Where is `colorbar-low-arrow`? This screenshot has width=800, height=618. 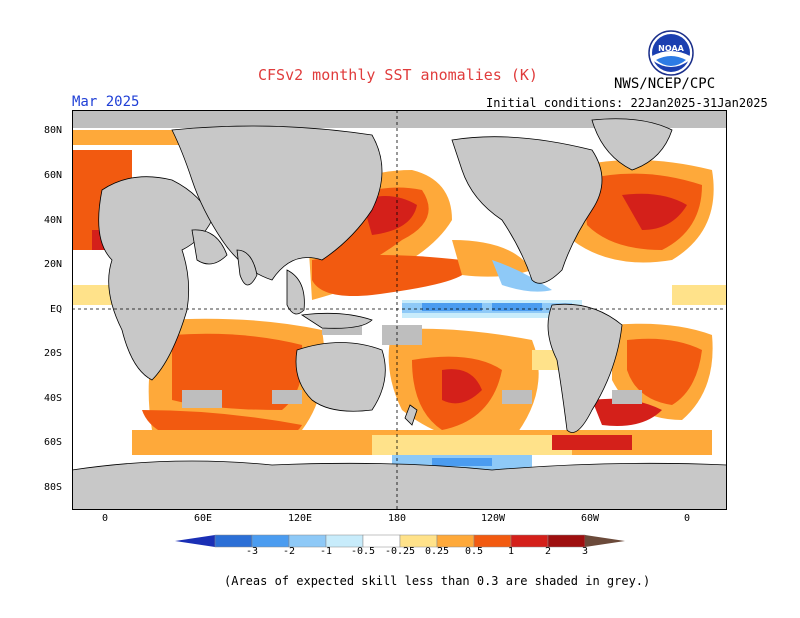
colorbar-low-arrow is located at coordinates (195, 541).